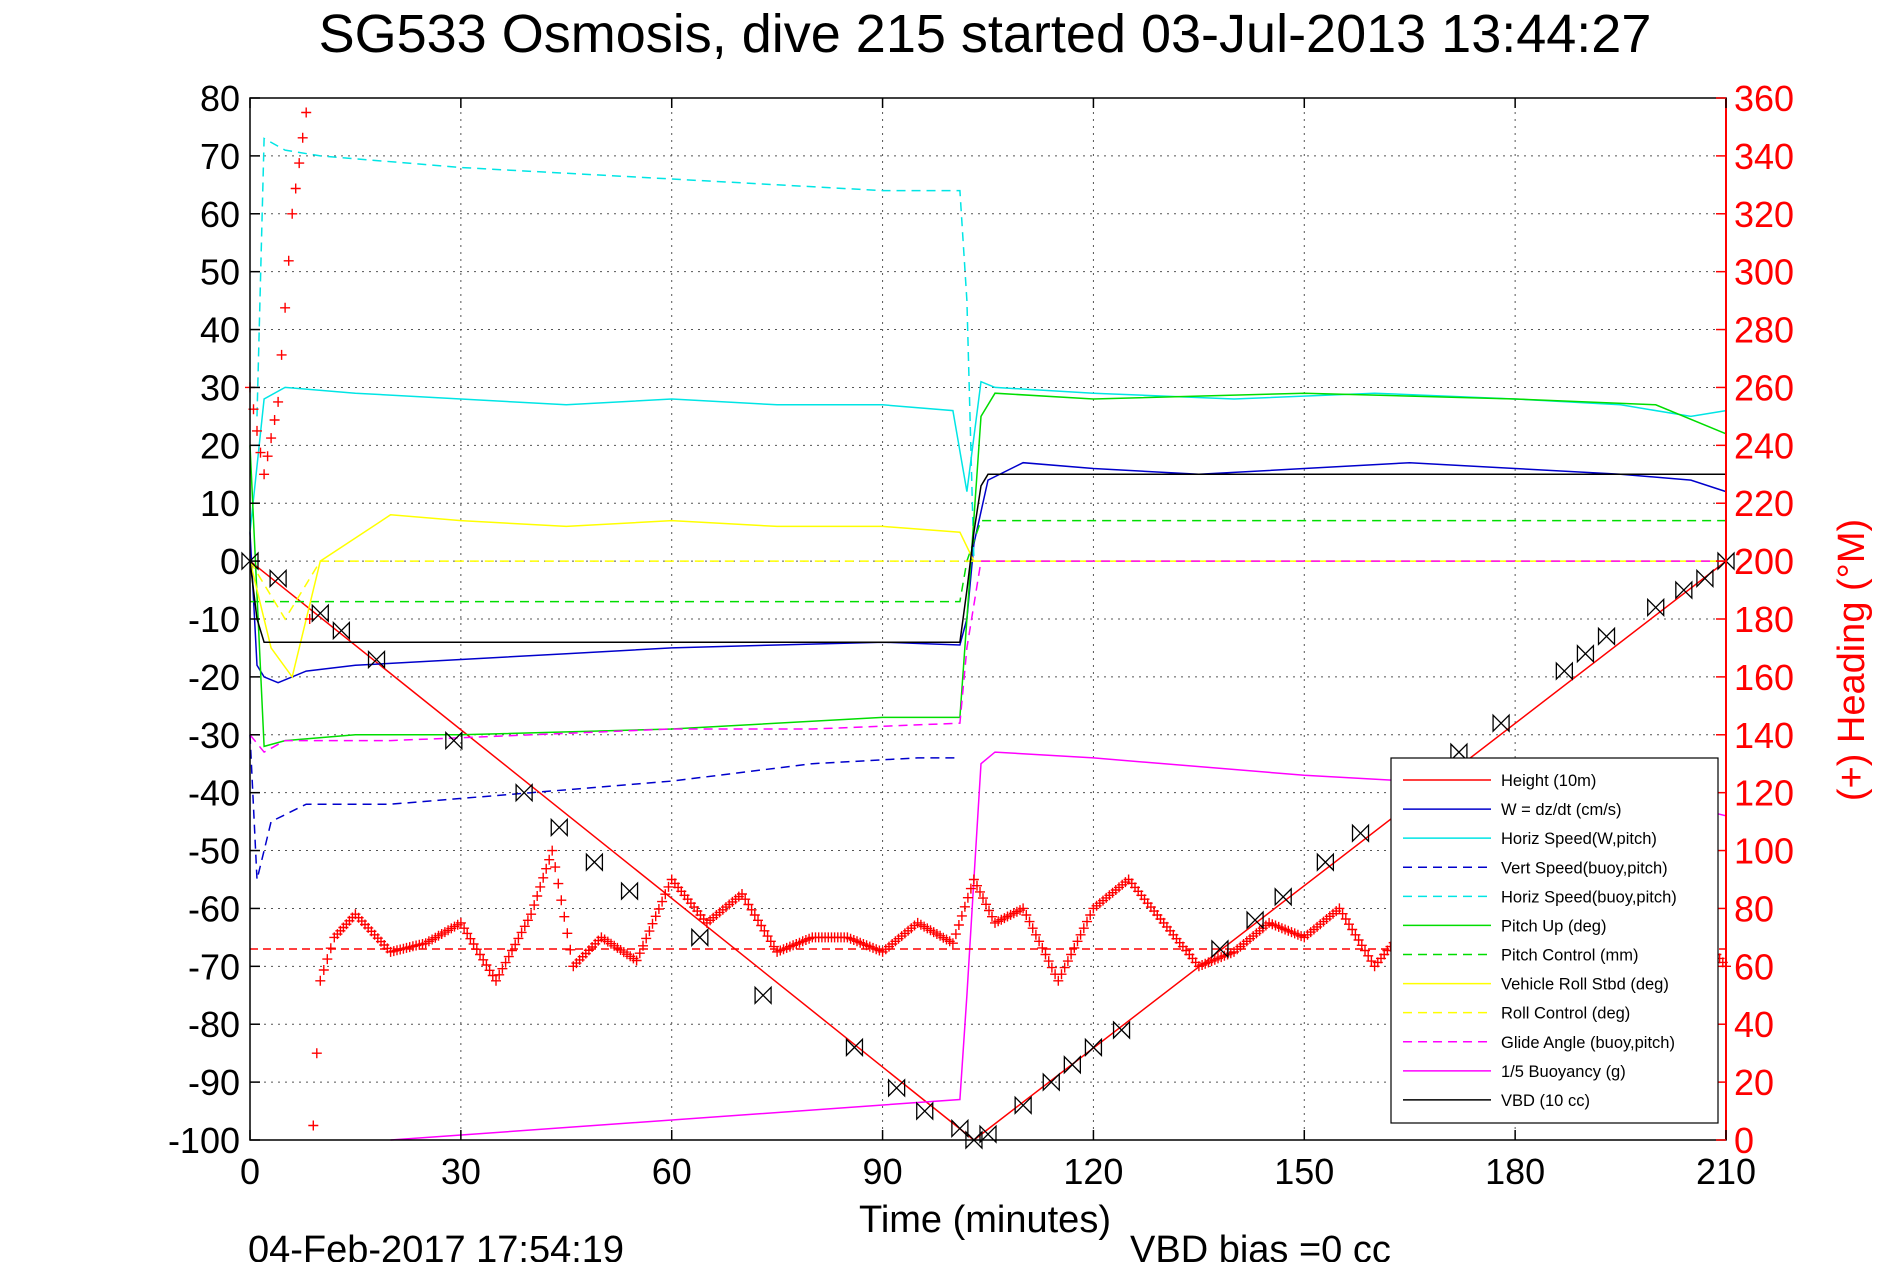 This screenshot has height=1262, width=1891. Describe the element at coordinates (1553, 926) in the screenshot. I see `legend-label: Pitch Up (deg)` at that location.